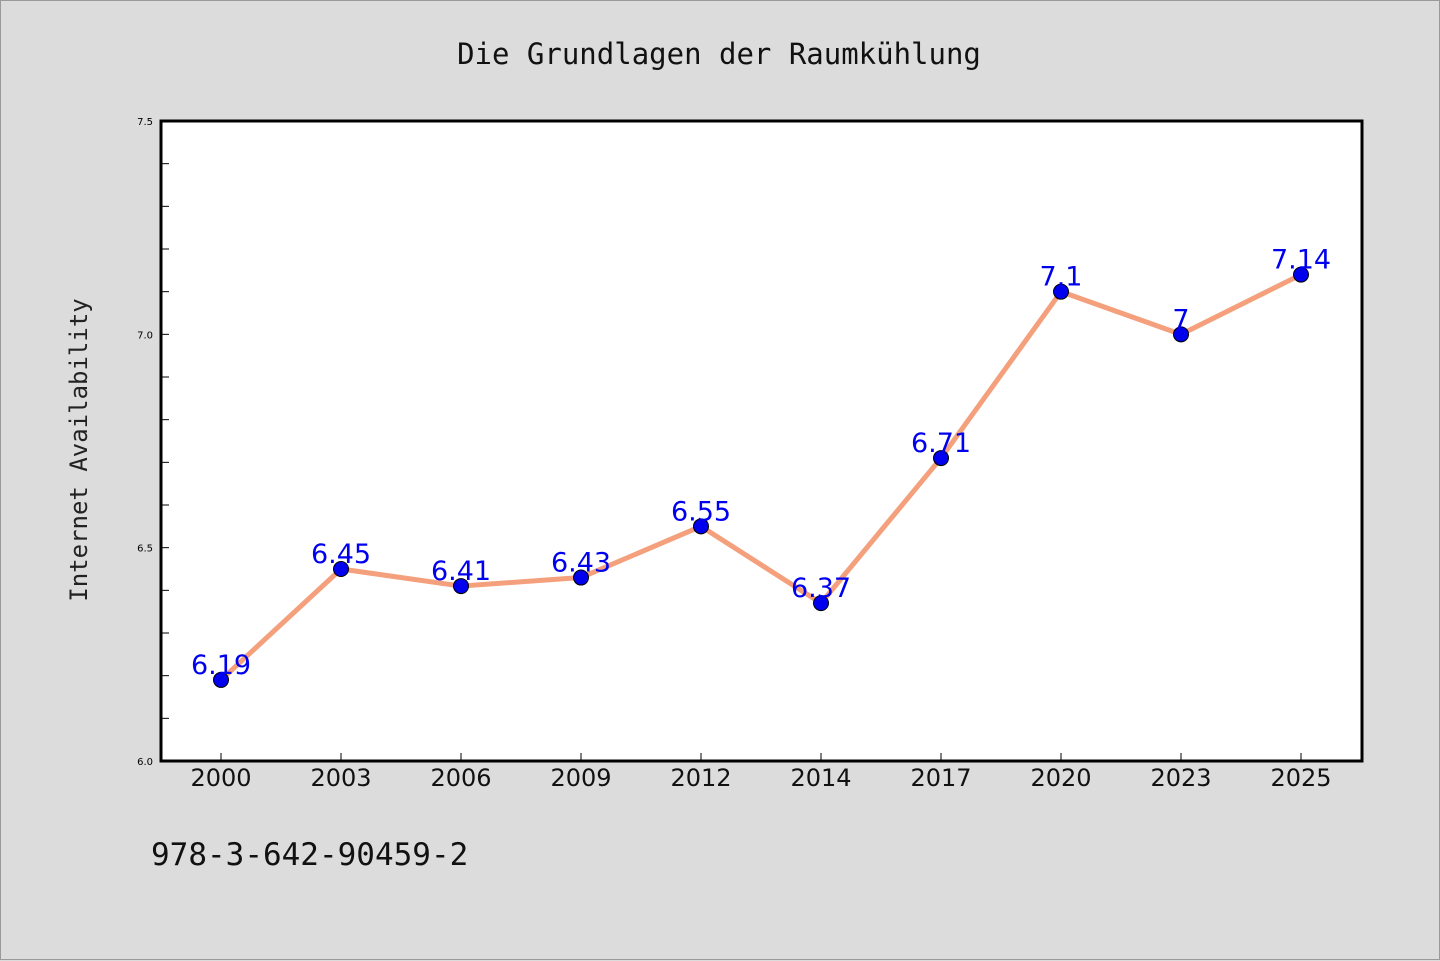 This screenshot has height=961, width=1440. I want to click on y-tick-label: 7.5, so click(145, 122).